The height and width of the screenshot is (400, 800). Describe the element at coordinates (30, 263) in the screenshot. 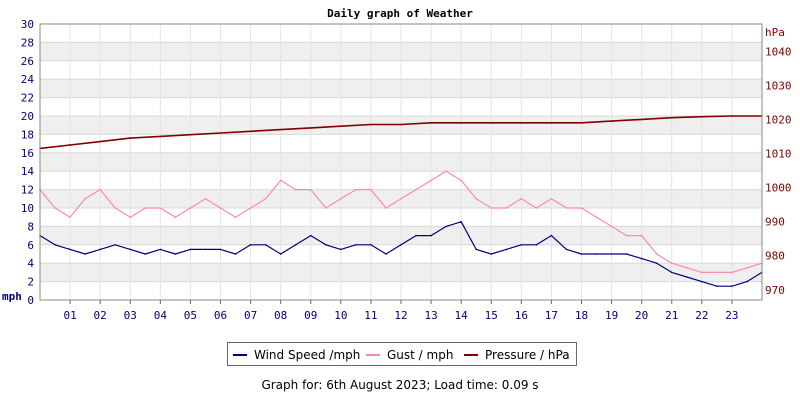

I see `left-tick-label: 4` at that location.